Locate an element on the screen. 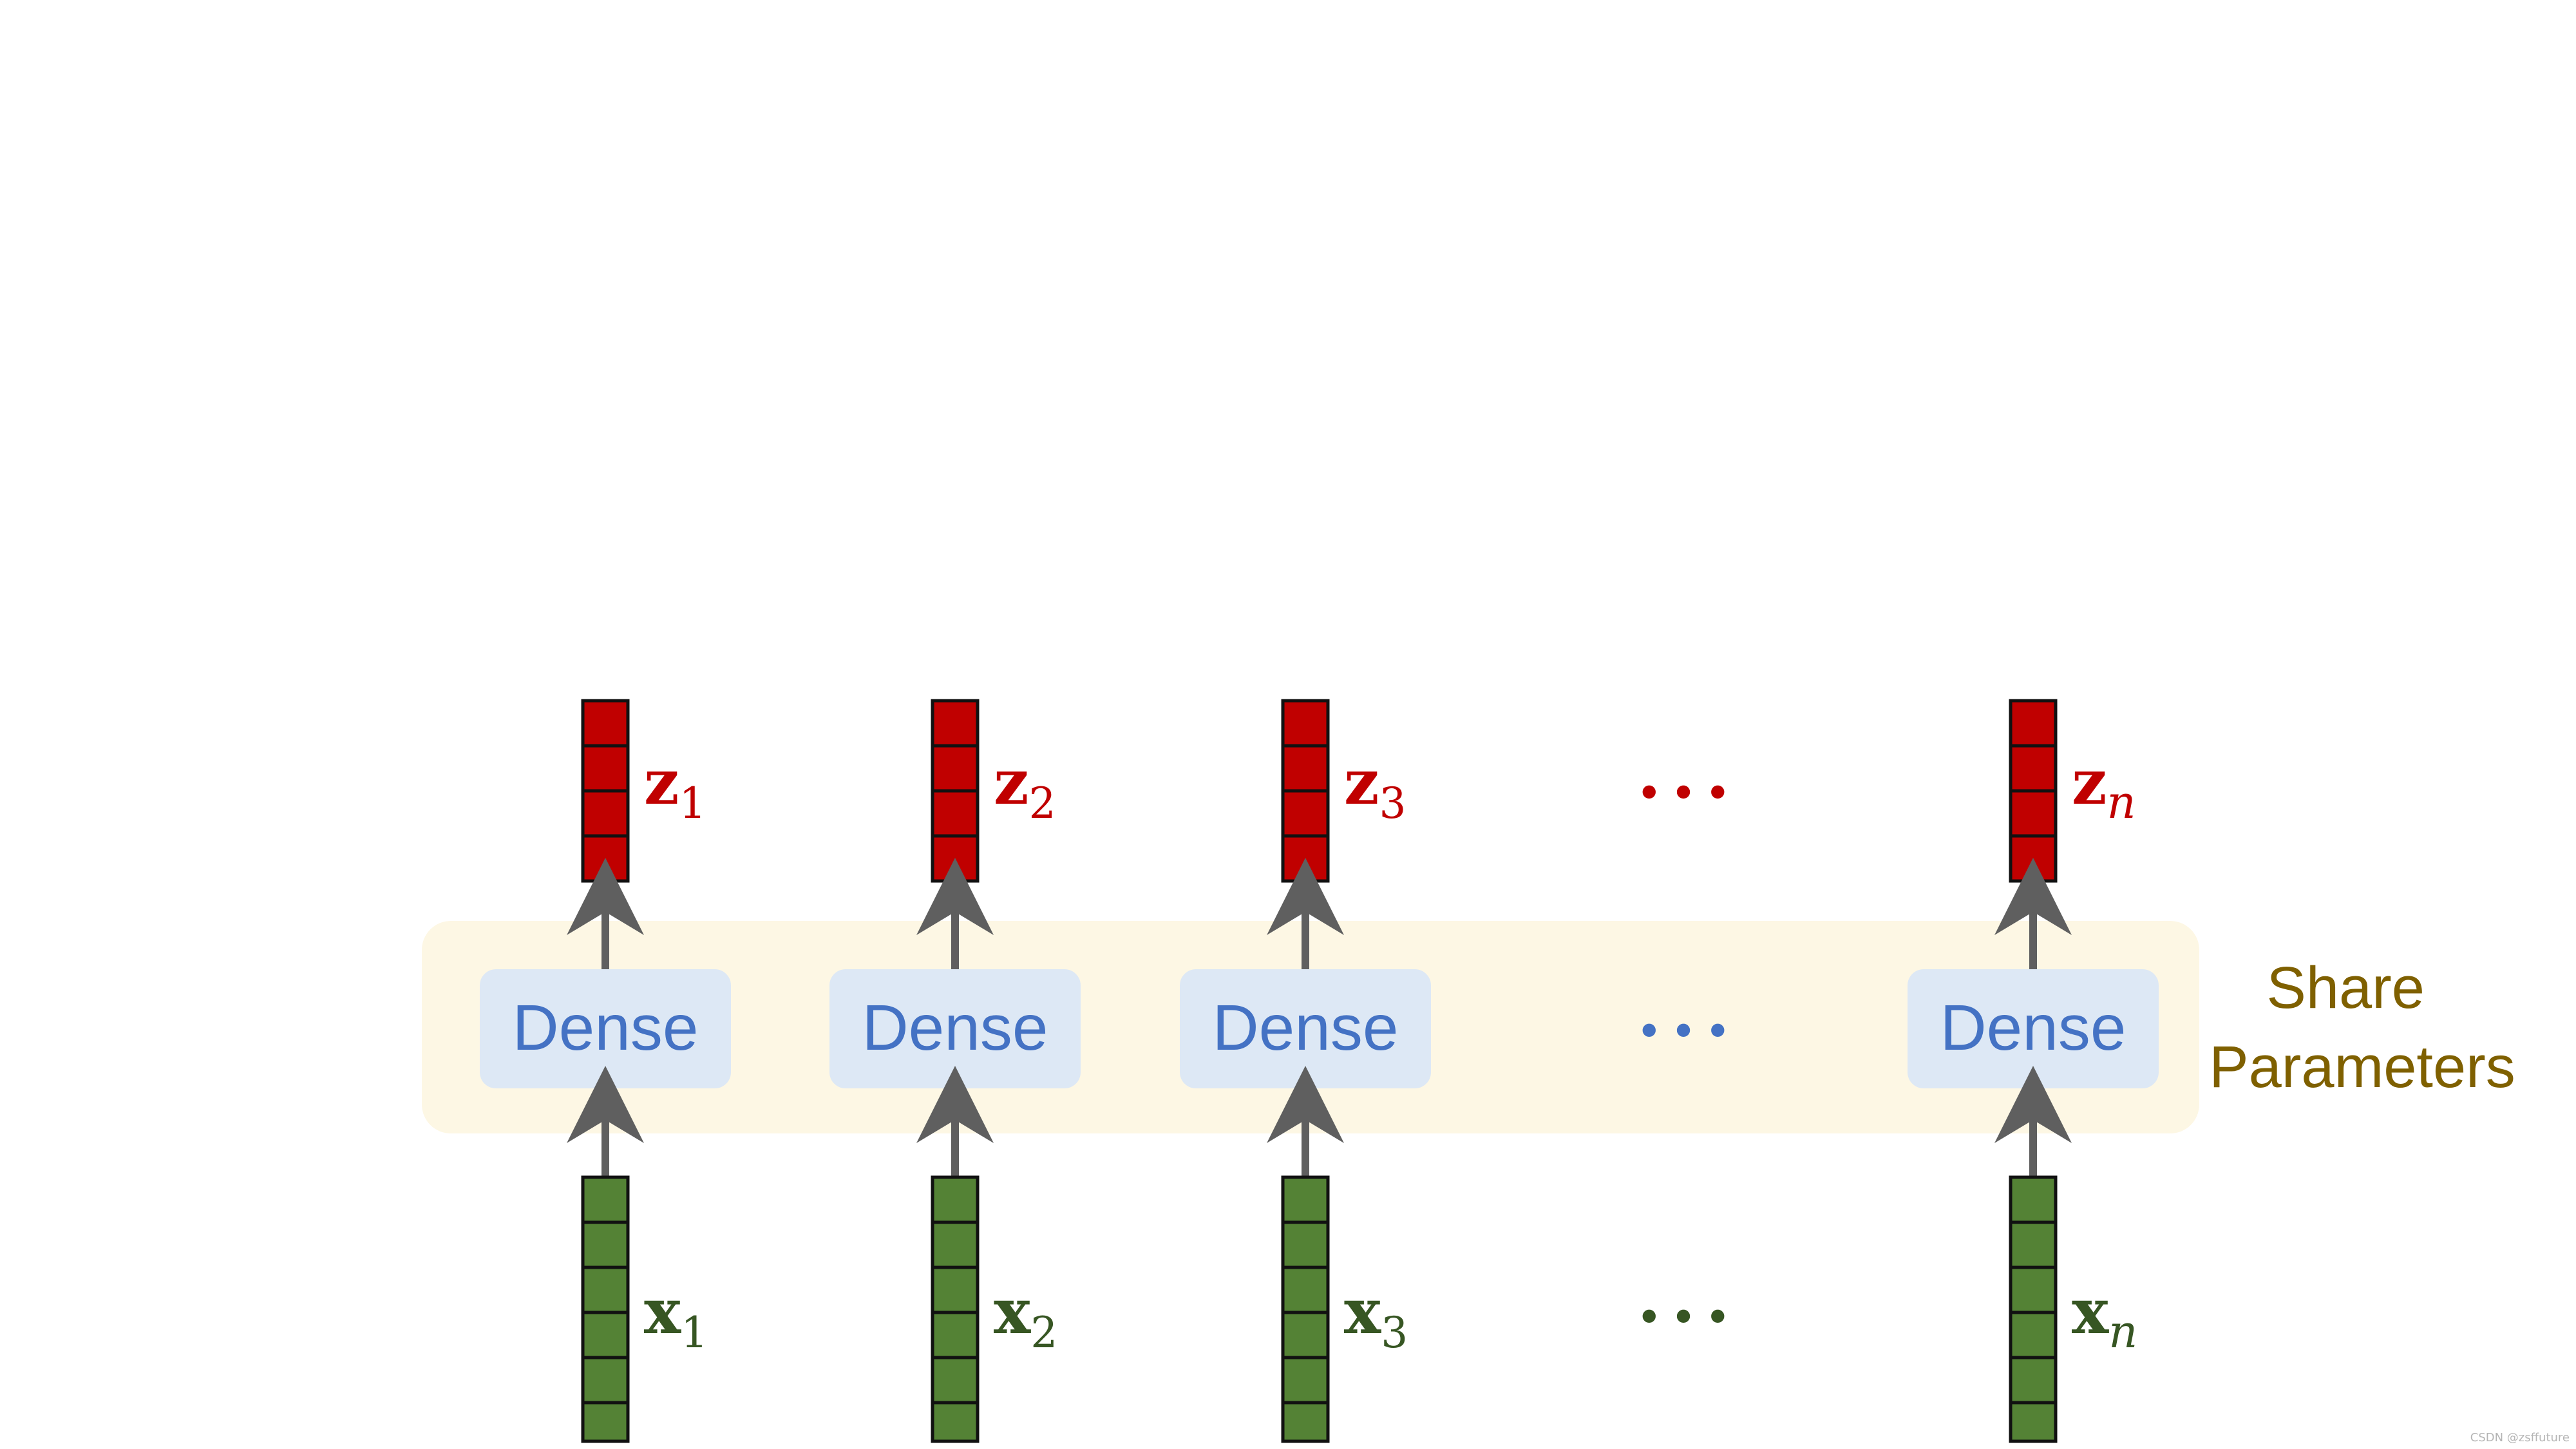  share-label-line2: Parameters is located at coordinates (2362, 1067).